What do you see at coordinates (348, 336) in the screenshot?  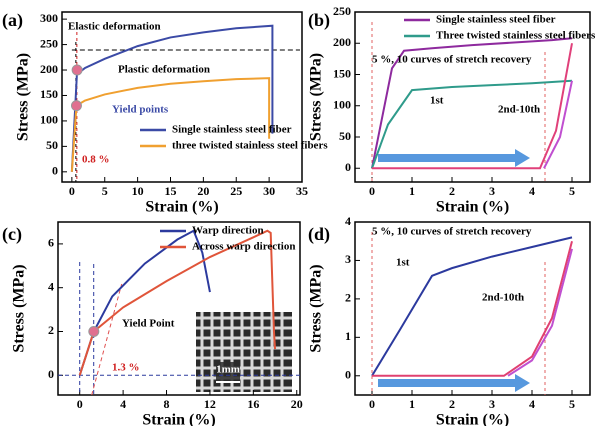 I see `y-tick-label: 1` at bounding box center [348, 336].